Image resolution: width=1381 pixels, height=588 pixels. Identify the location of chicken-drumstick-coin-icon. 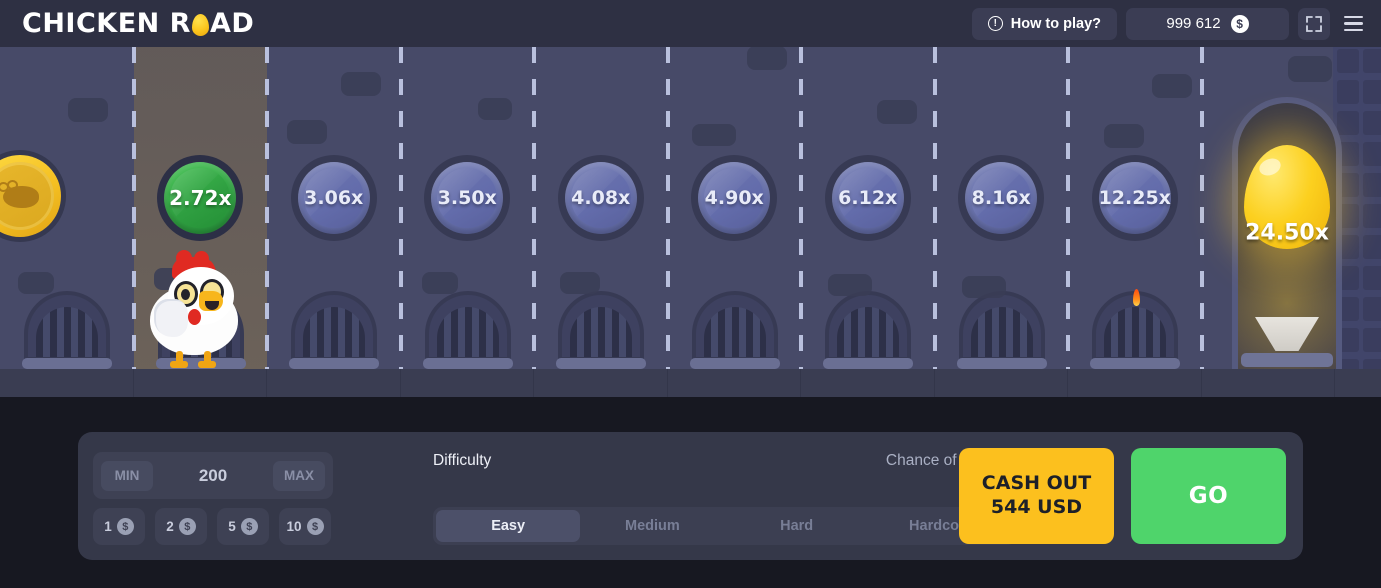
(33, 196).